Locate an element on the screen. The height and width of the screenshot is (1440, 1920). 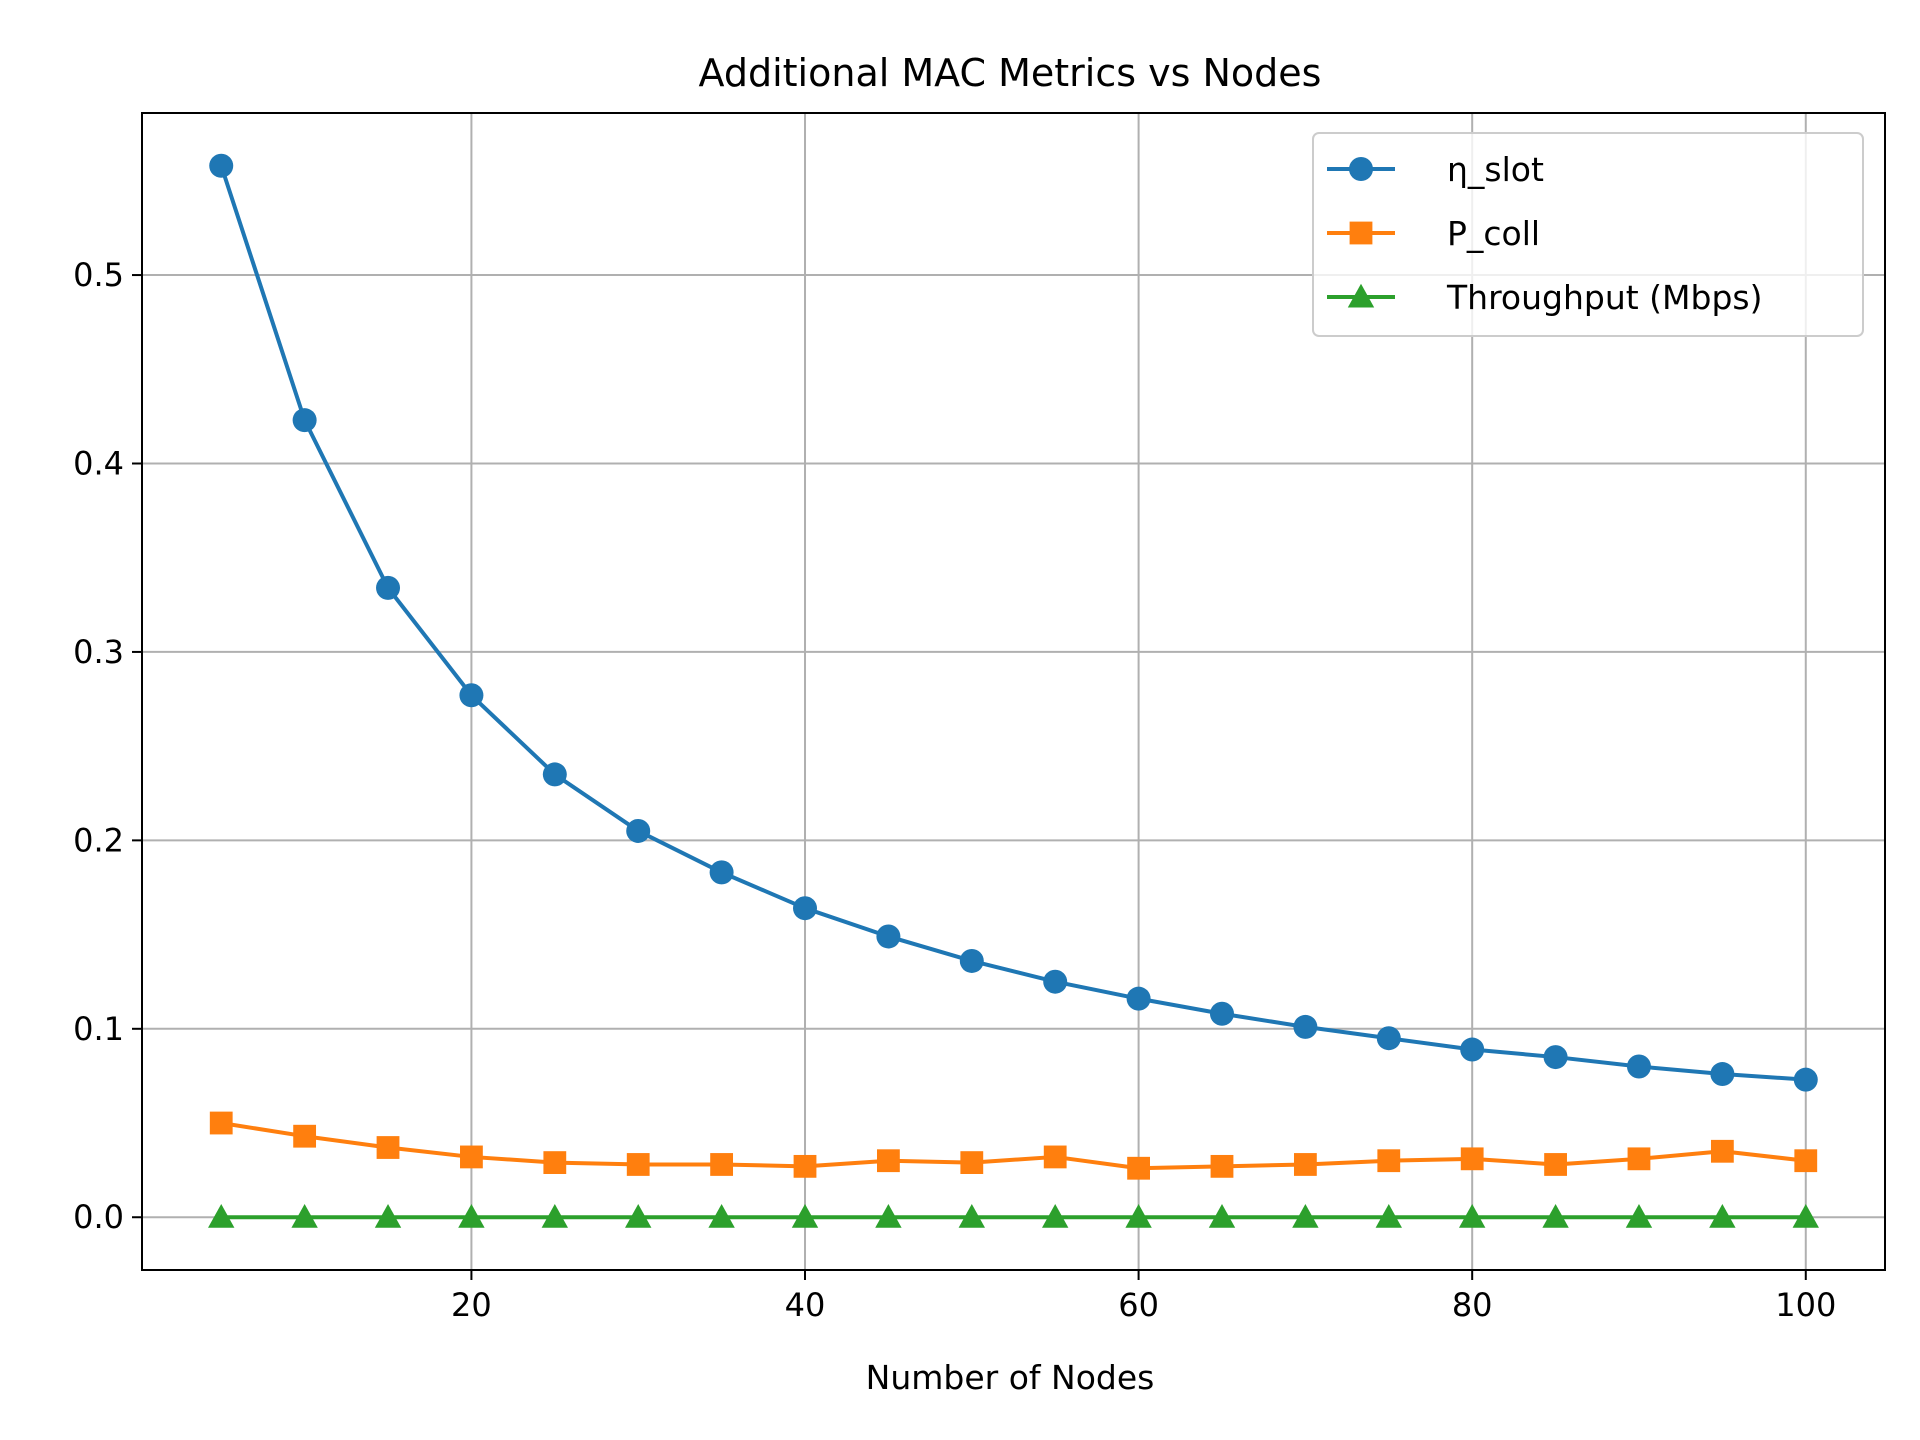
legend-label: P_coll is located at coordinates (1493, 233).